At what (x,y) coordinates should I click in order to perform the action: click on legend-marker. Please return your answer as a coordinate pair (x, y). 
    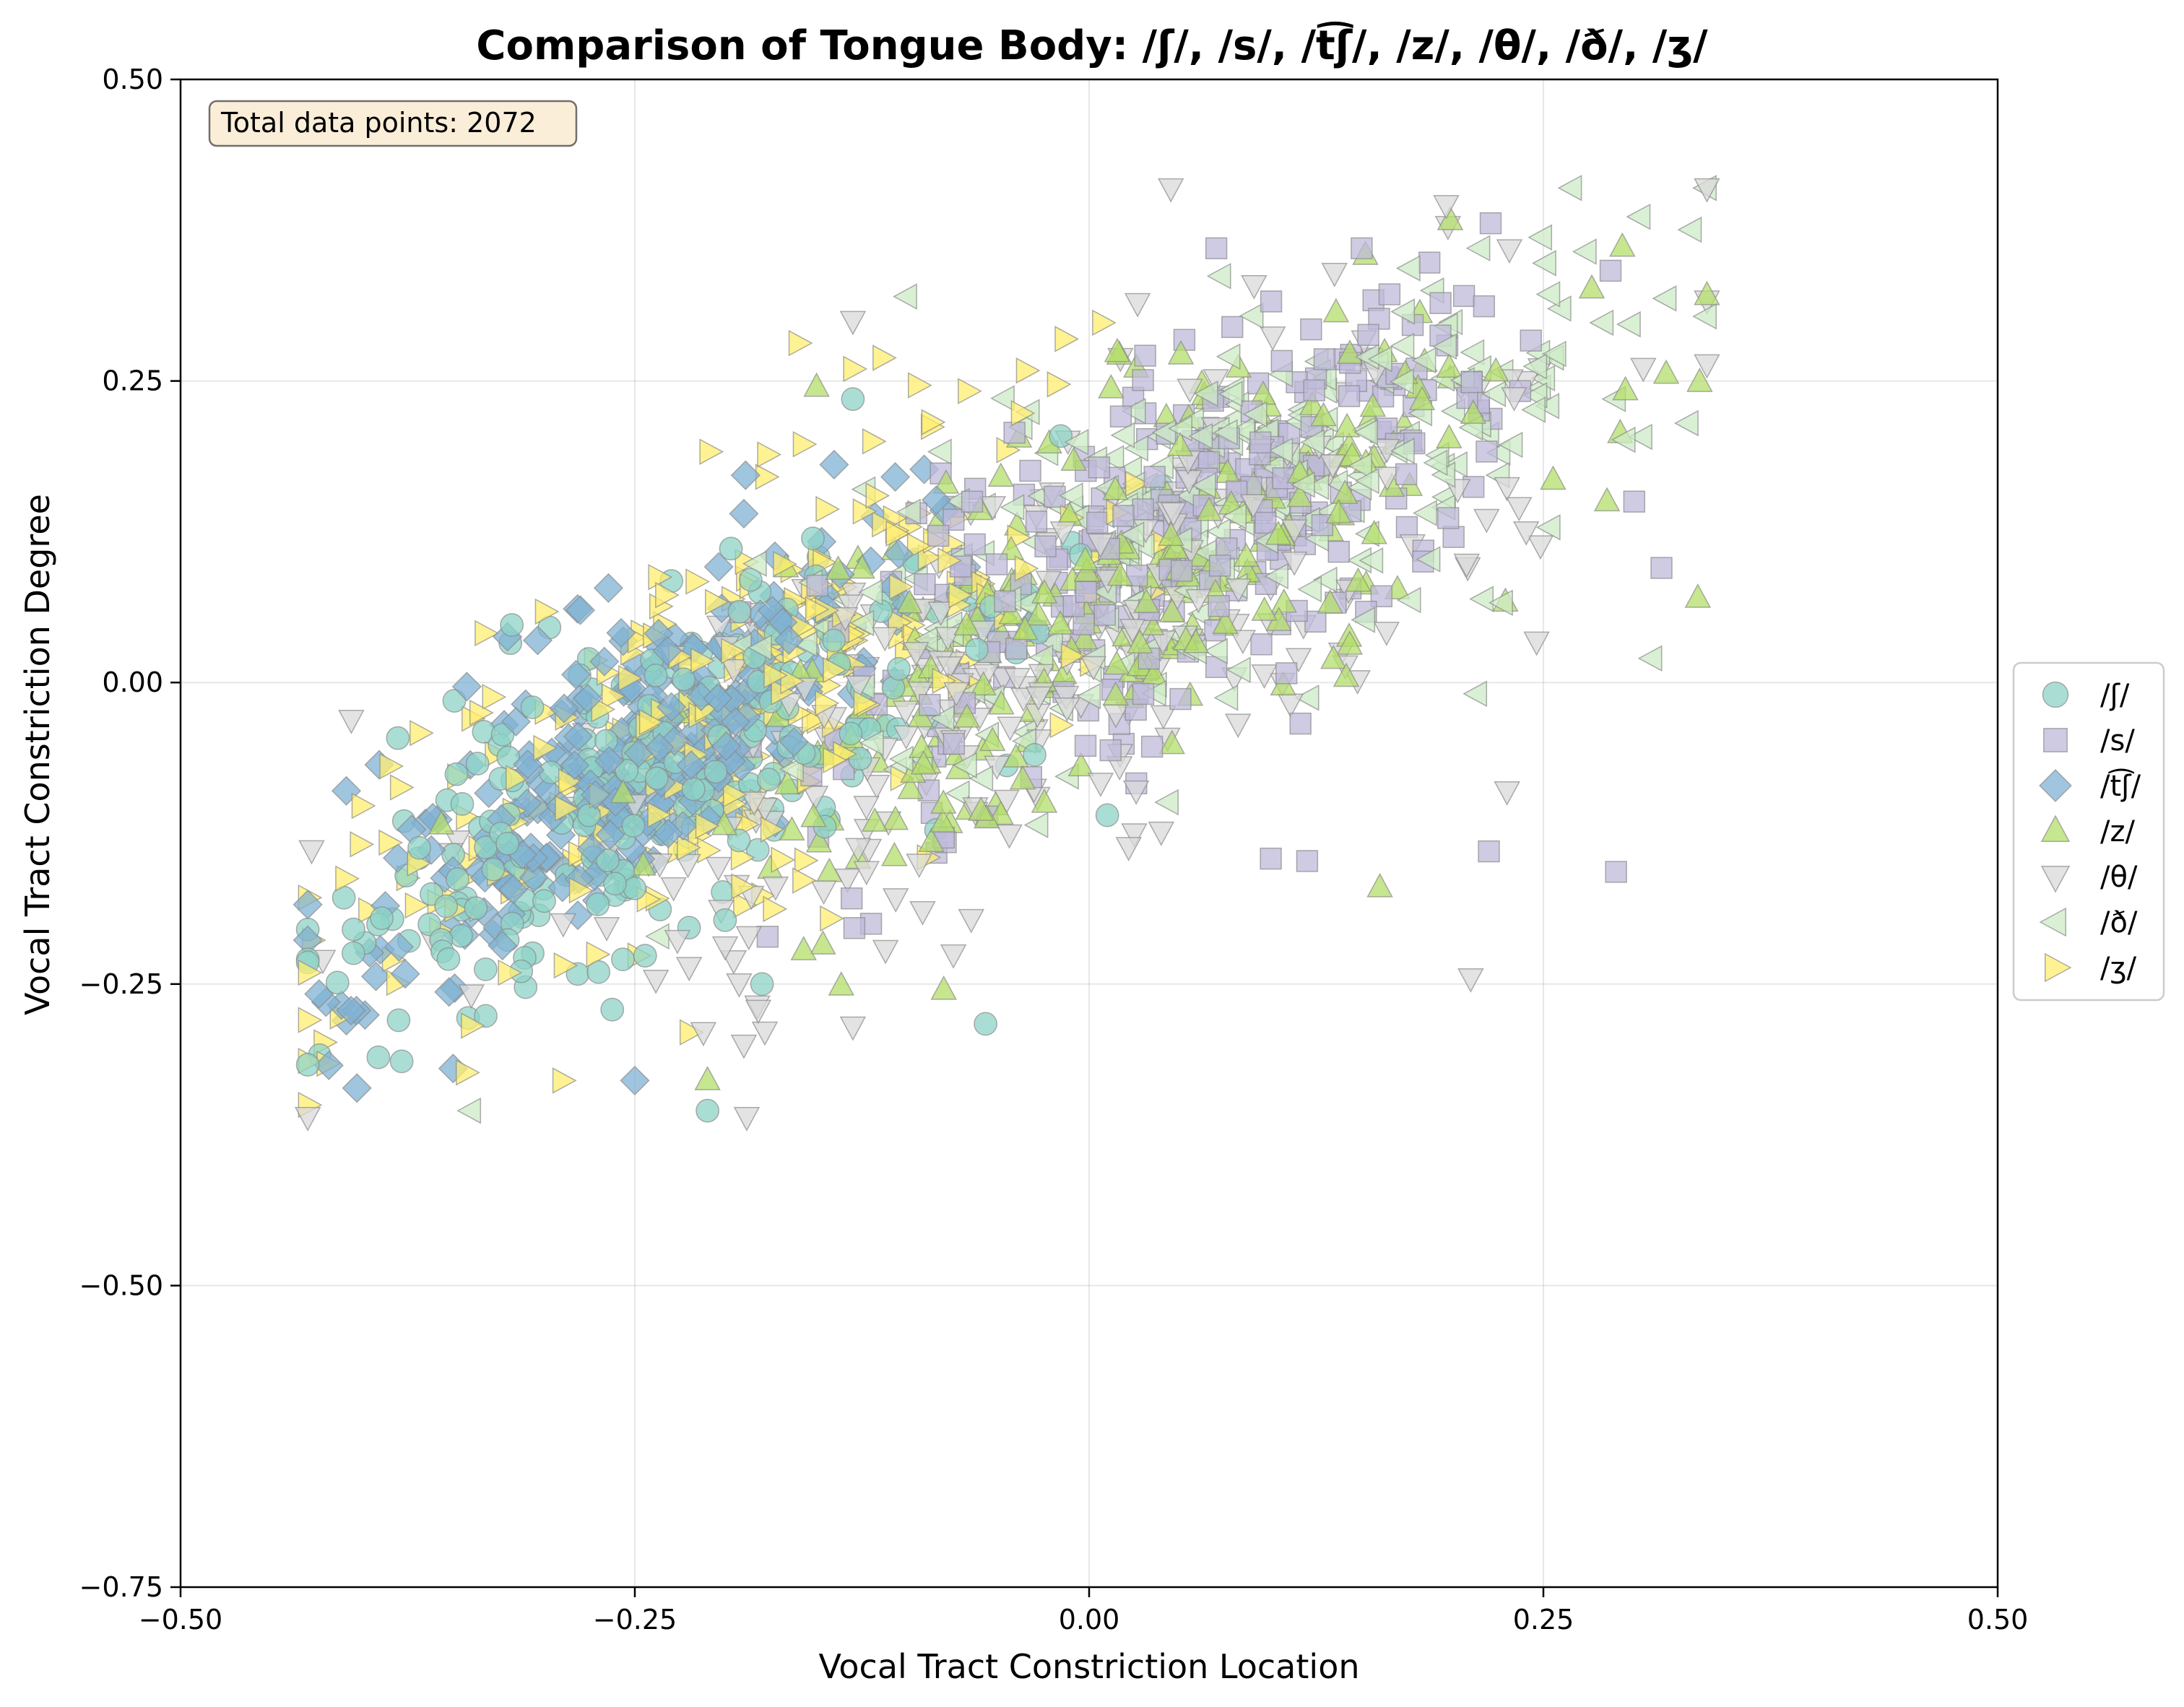
    Looking at the image, I should click on (2055, 740).